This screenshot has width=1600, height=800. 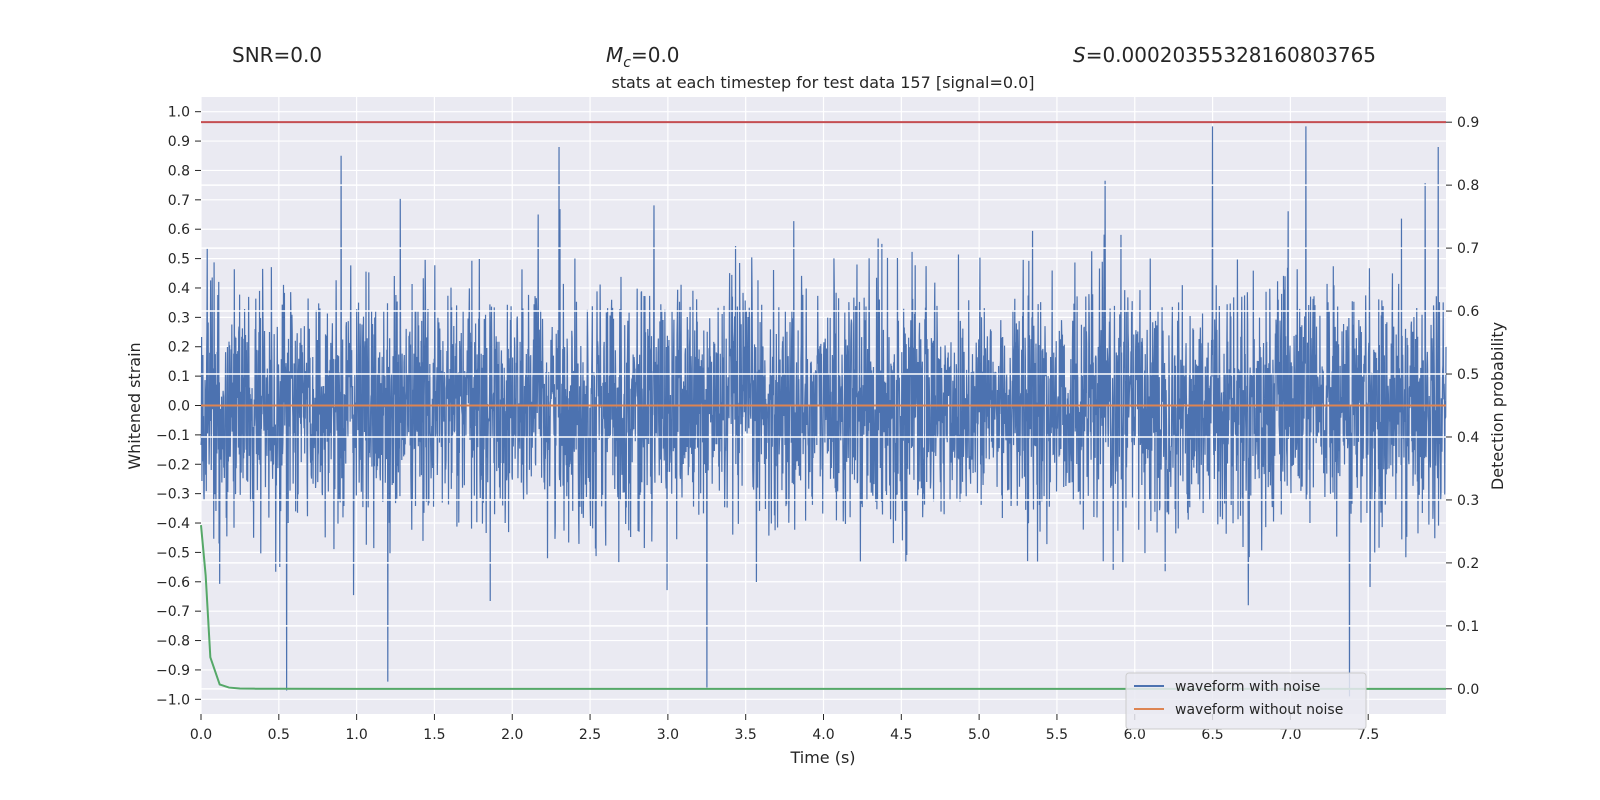 I want to click on y-tick-label: −0.1, so click(x=173, y=436).